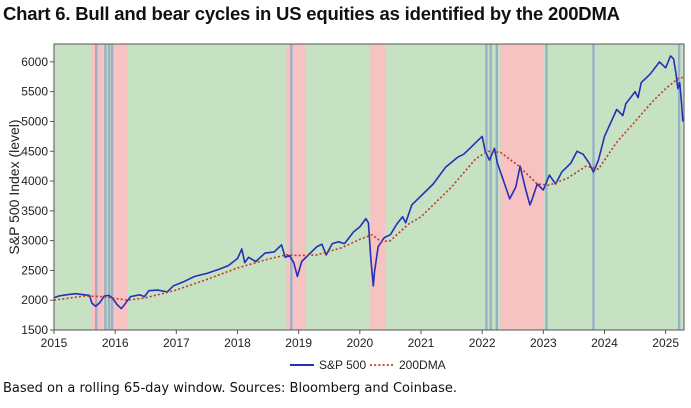  Describe the element at coordinates (34, 181) in the screenshot. I see `y-tick-label: 4000` at that location.